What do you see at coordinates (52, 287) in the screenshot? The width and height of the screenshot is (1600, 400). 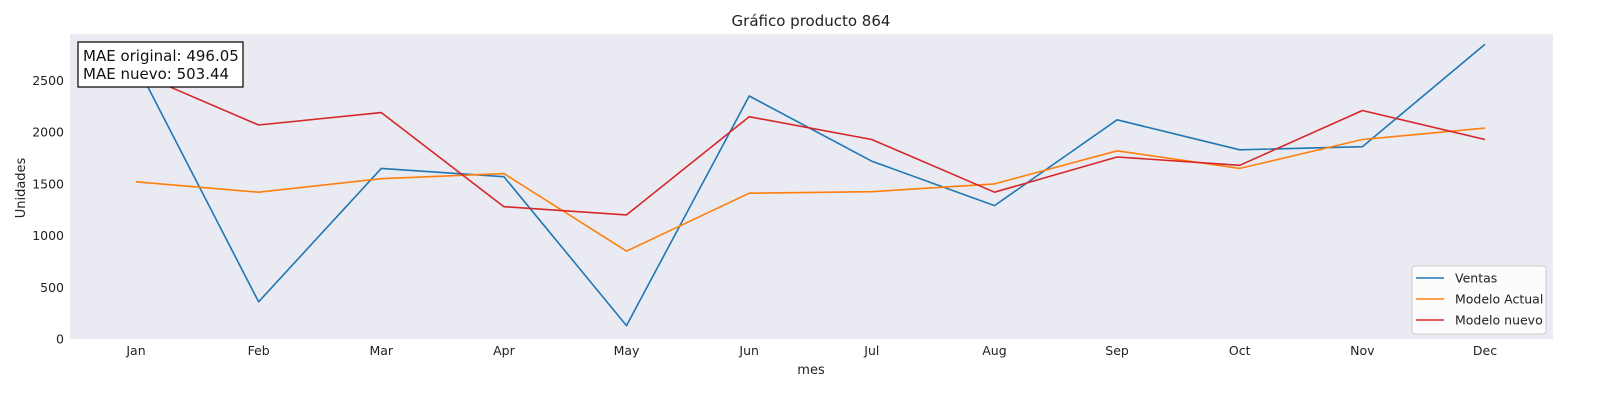 I see `y-tick-label: 500` at bounding box center [52, 287].